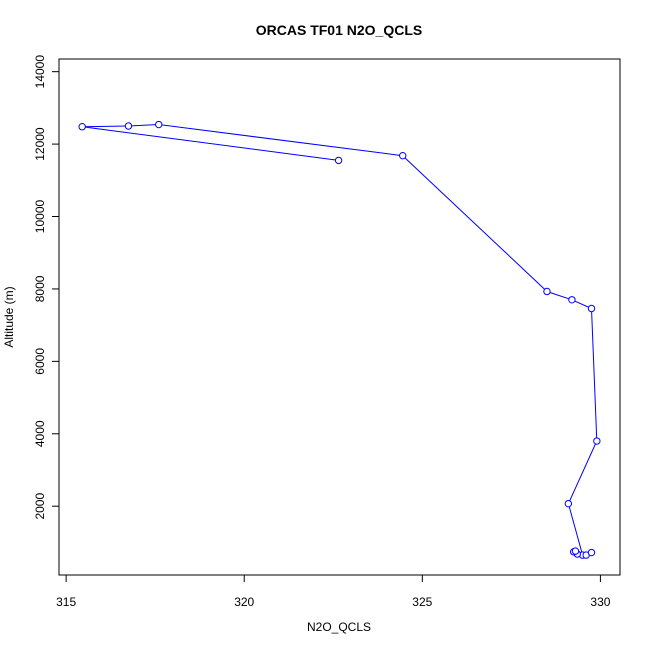  What do you see at coordinates (40, 506) in the screenshot?
I see `y-tick-label: 2000` at bounding box center [40, 506].